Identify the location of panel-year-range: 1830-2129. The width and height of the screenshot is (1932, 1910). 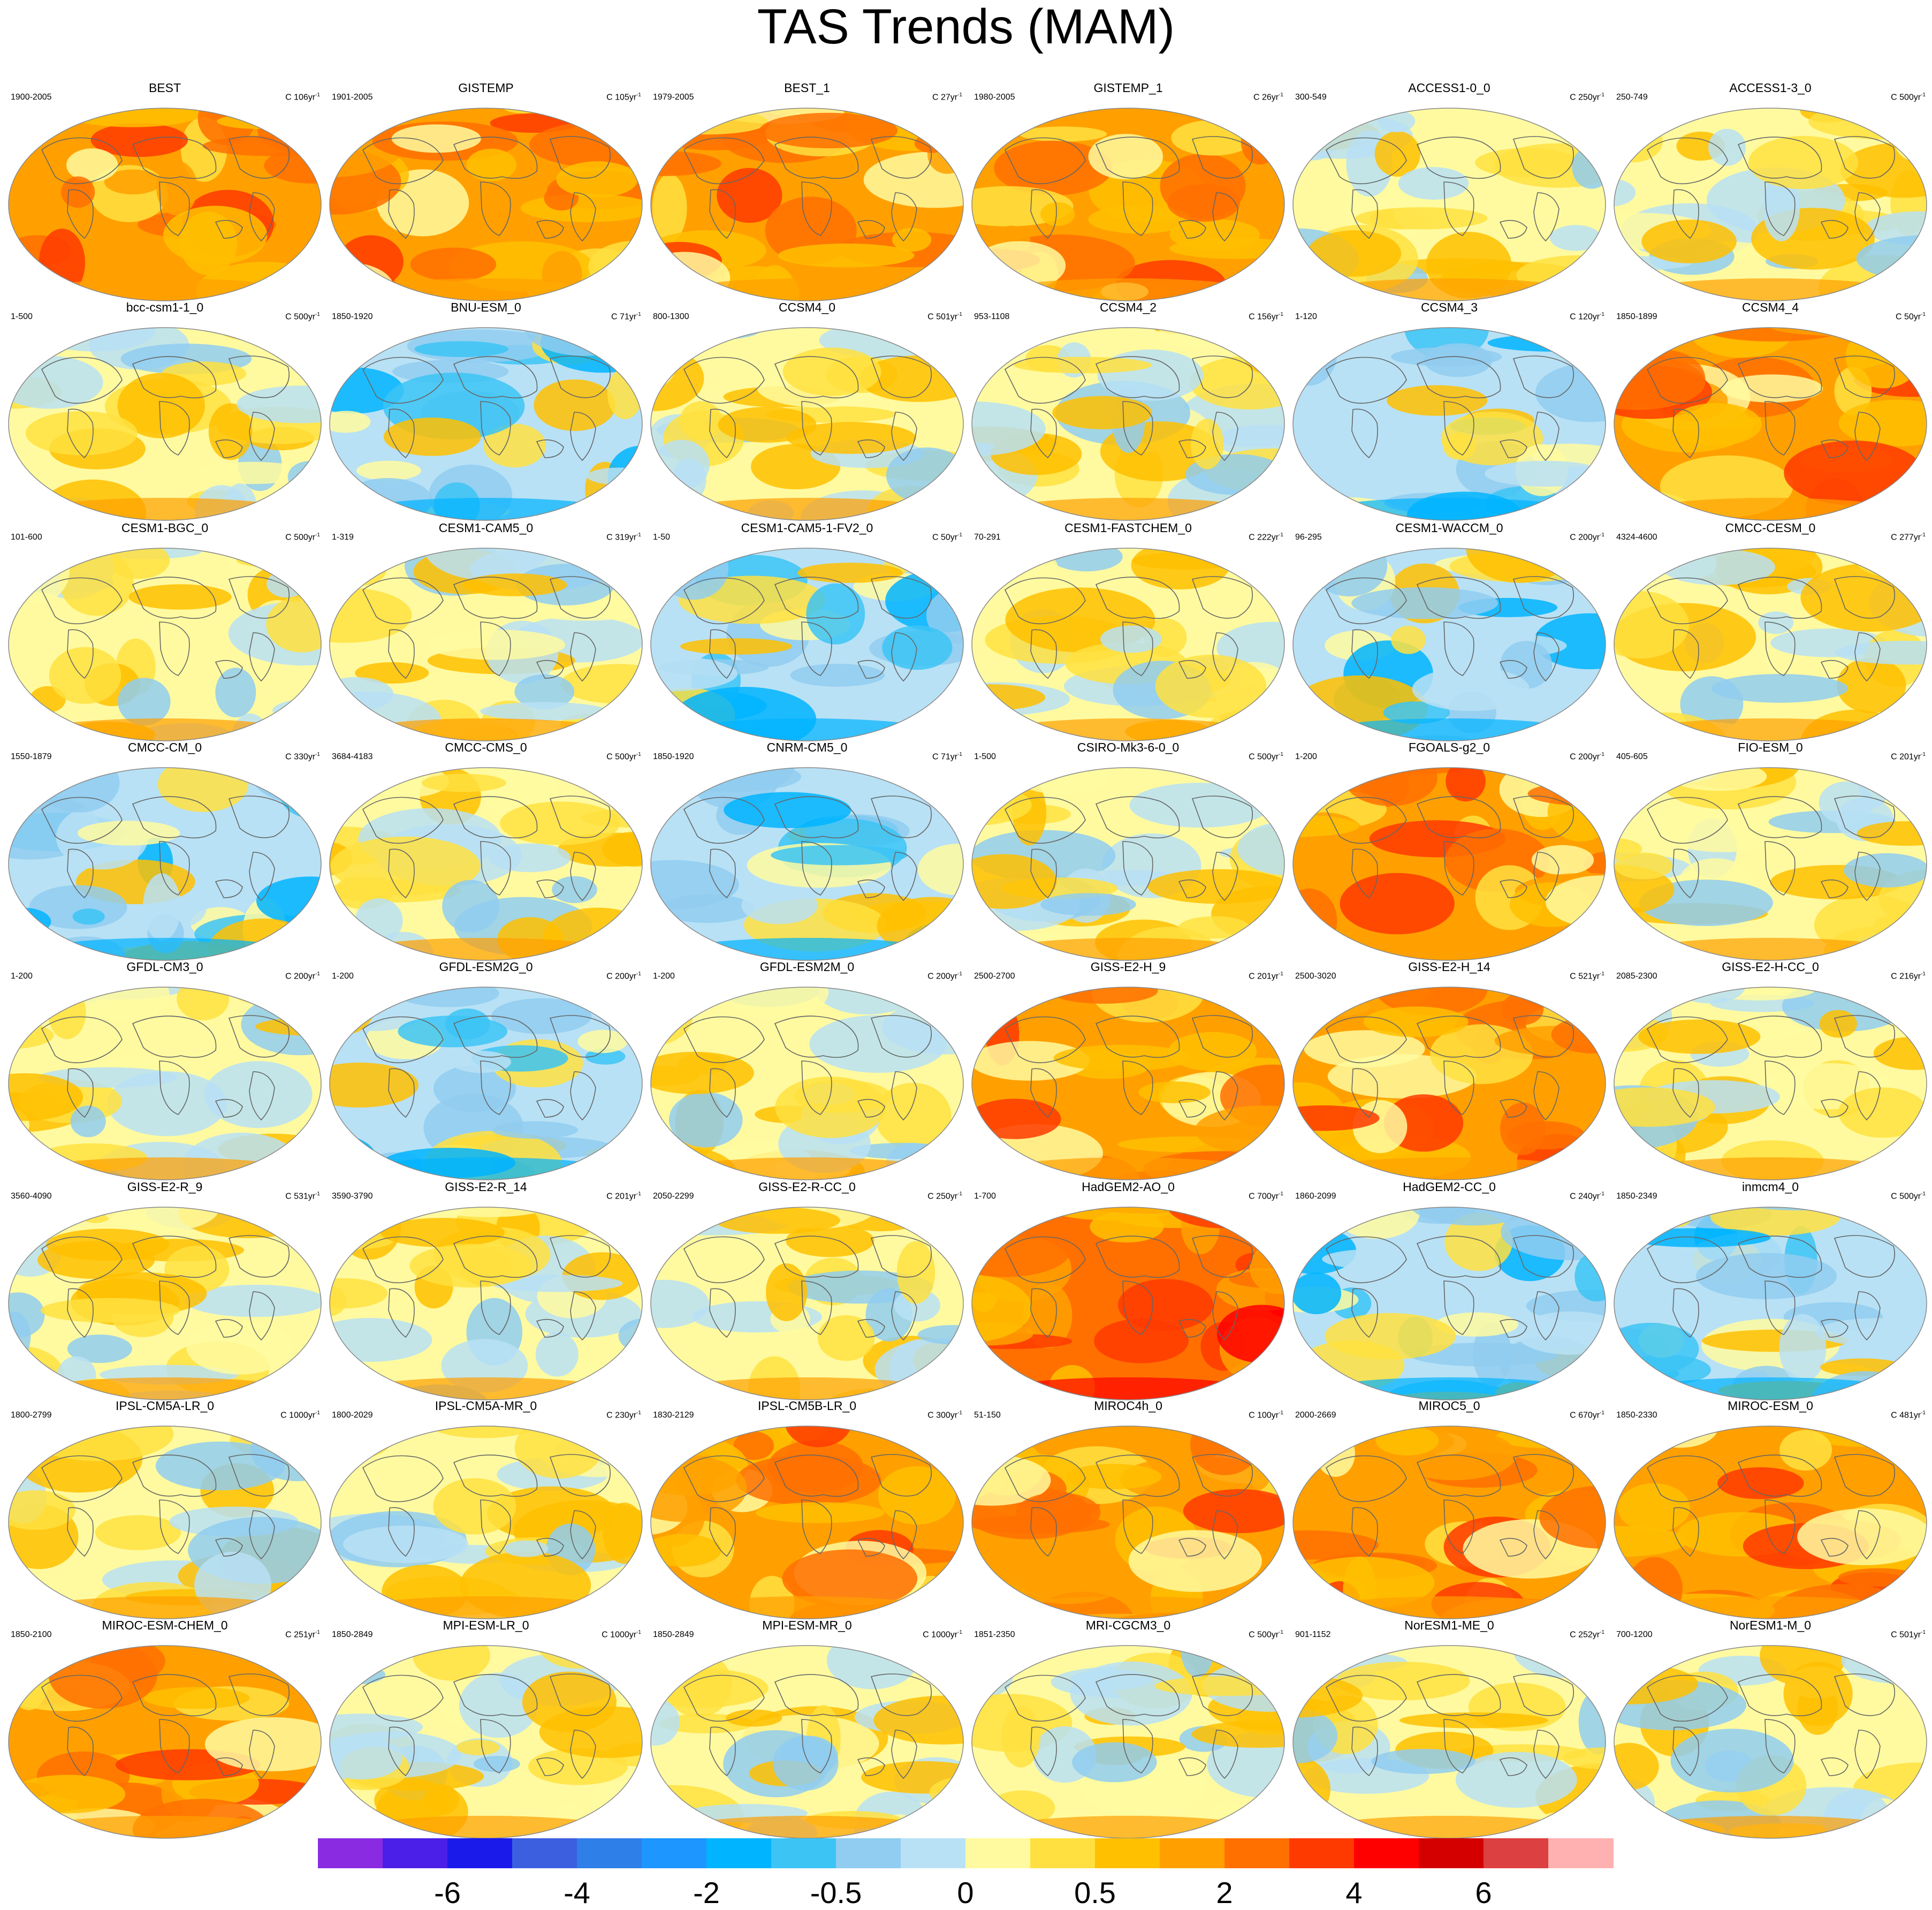
(673, 1415).